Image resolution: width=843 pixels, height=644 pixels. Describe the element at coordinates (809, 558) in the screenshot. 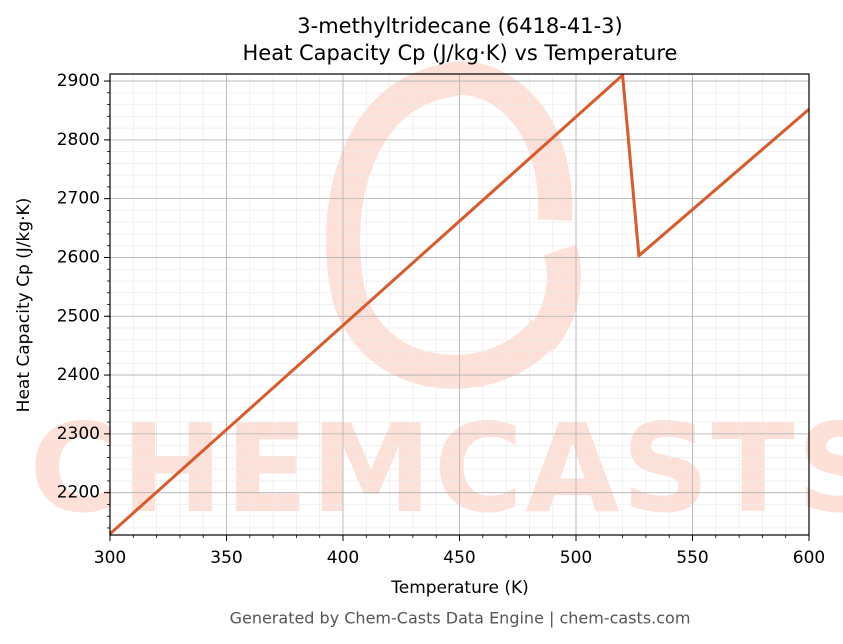

I see `x-tick-label: 600` at that location.